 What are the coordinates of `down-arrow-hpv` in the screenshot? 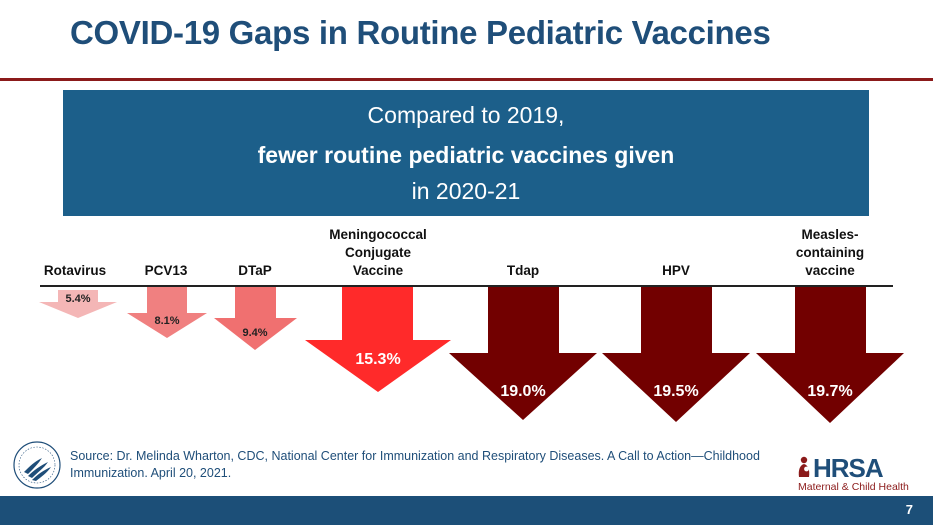 It's located at (676, 354).